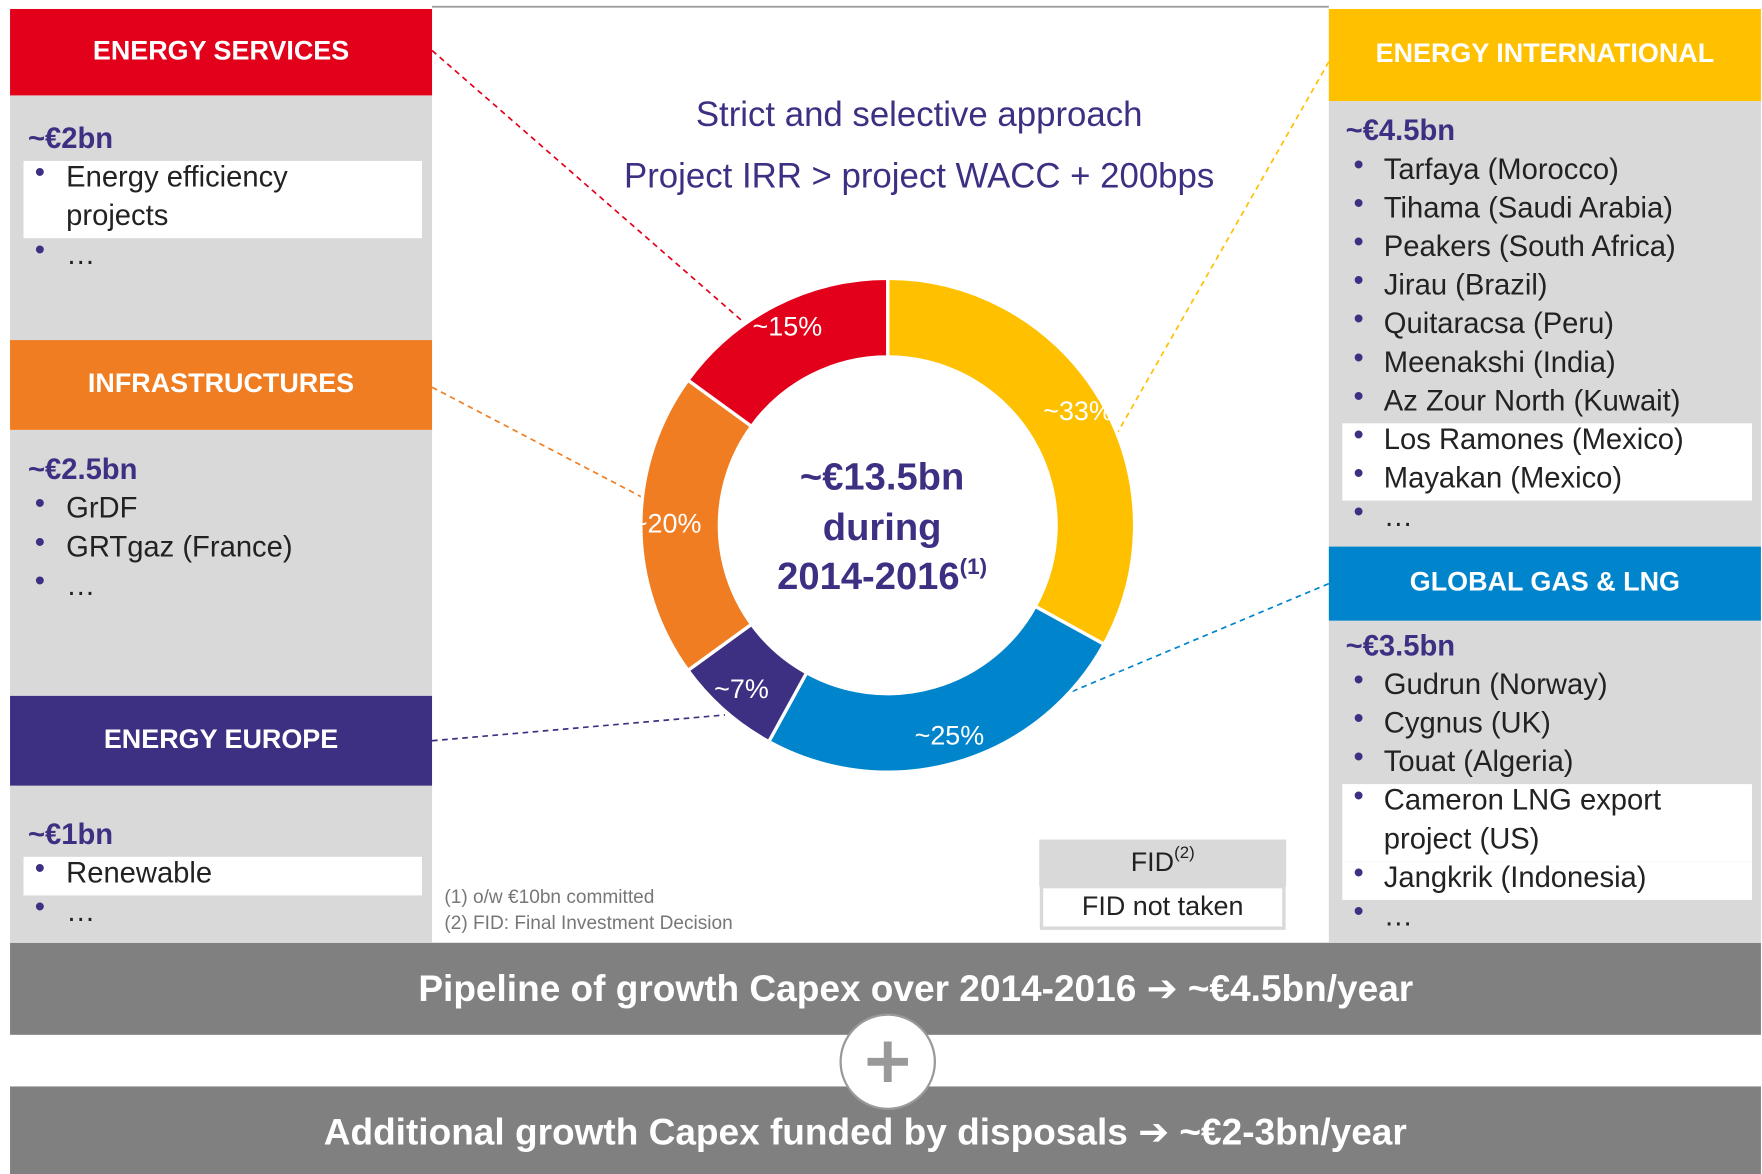 This screenshot has width=1762, height=1174. I want to click on title: Project IRR > project WACC + 200bps, so click(919, 177).